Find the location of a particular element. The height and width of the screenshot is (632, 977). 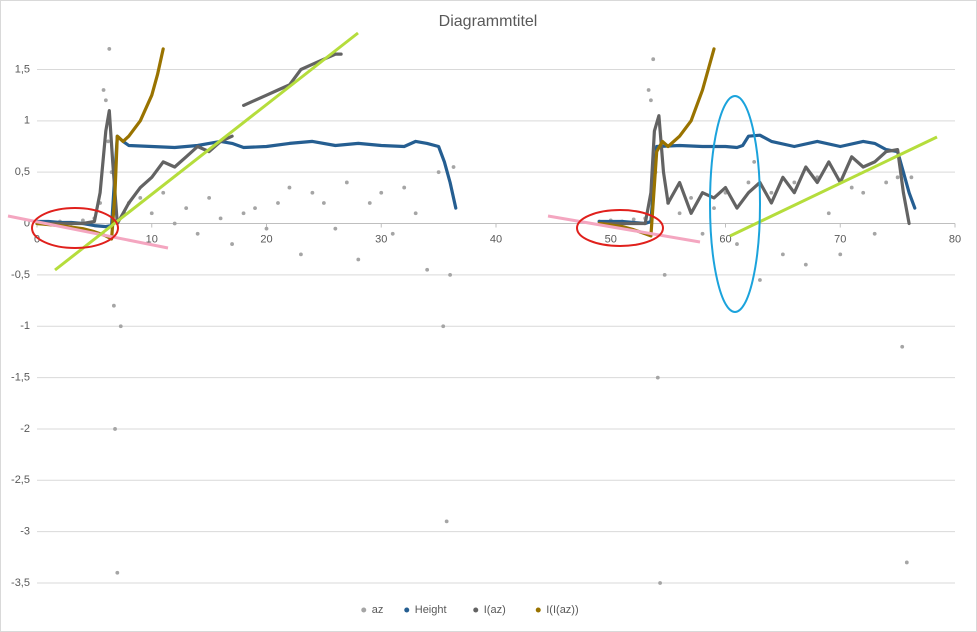

legend-label: az is located at coordinates (378, 610).